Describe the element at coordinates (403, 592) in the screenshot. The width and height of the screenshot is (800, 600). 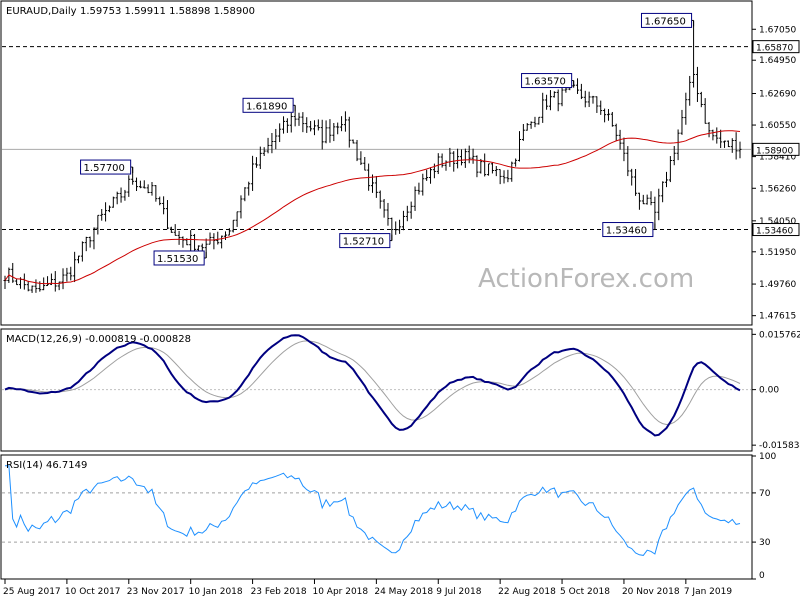
I see `x-tick-label: 24 May 2018` at that location.